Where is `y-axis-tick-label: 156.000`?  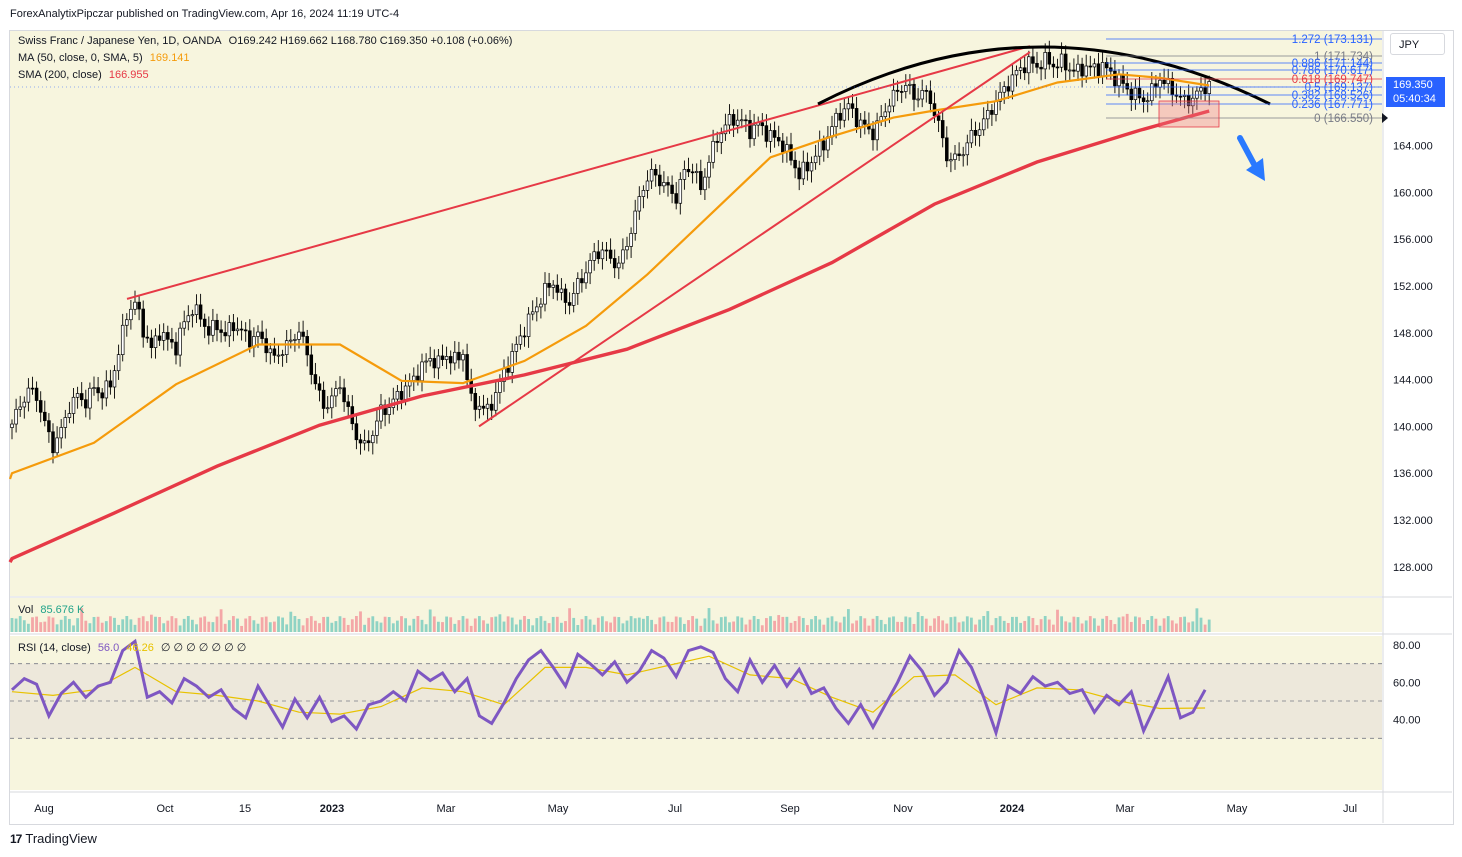
y-axis-tick-label: 156.000 is located at coordinates (1413, 240).